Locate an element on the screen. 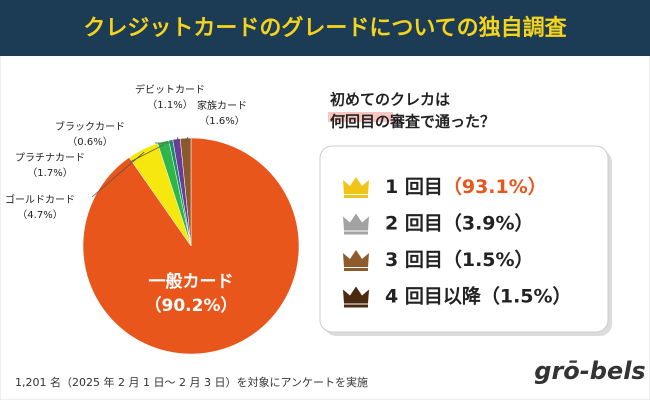 This screenshot has height=400, width=650. question-title: 何回目の審査で通った？ is located at coordinates (412, 122).